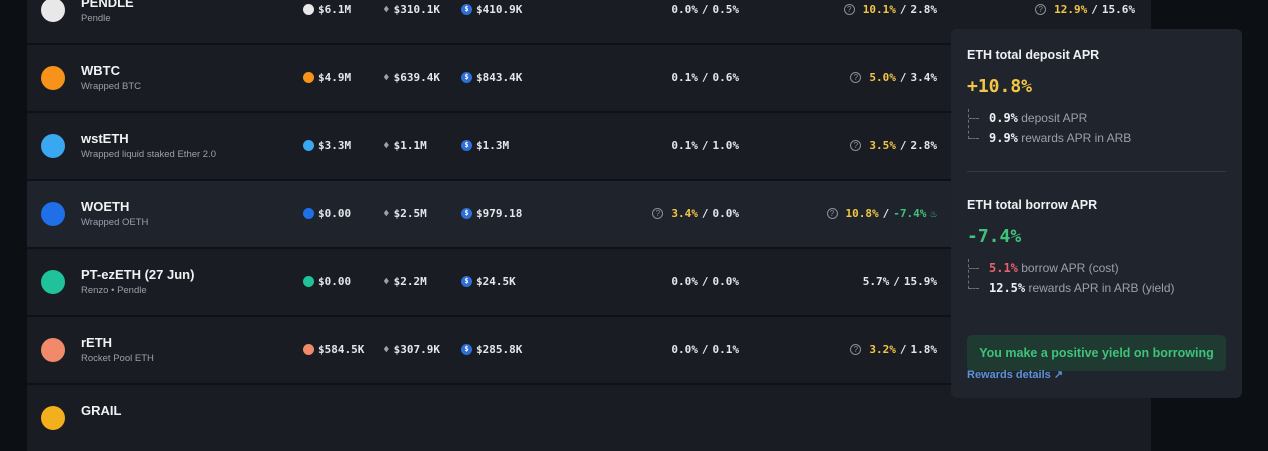 Image resolution: width=1268 pixels, height=451 pixels. What do you see at coordinates (1054, 268) in the screenshot?
I see `borrow-cost-line: 5.1% borrow APR (cost)` at bounding box center [1054, 268].